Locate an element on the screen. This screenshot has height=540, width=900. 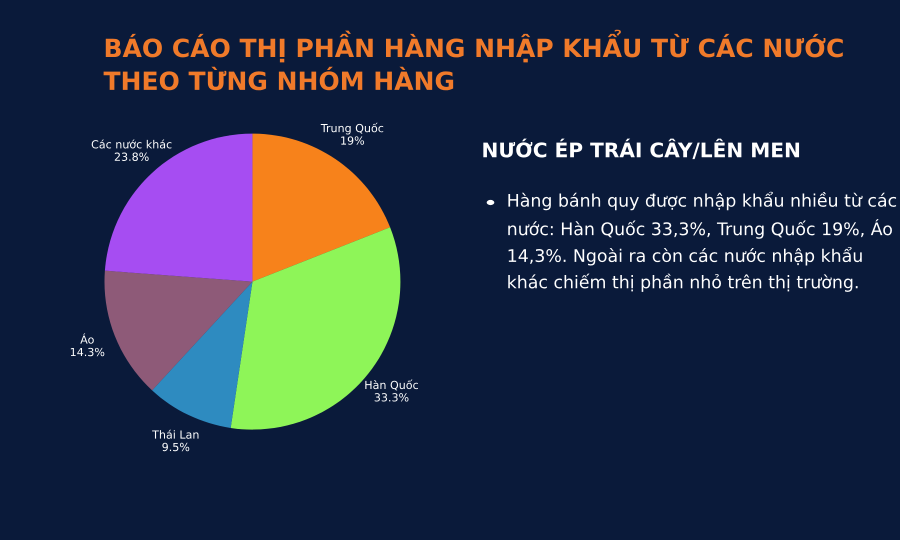
data-label: 19% is located at coordinates (352, 140).